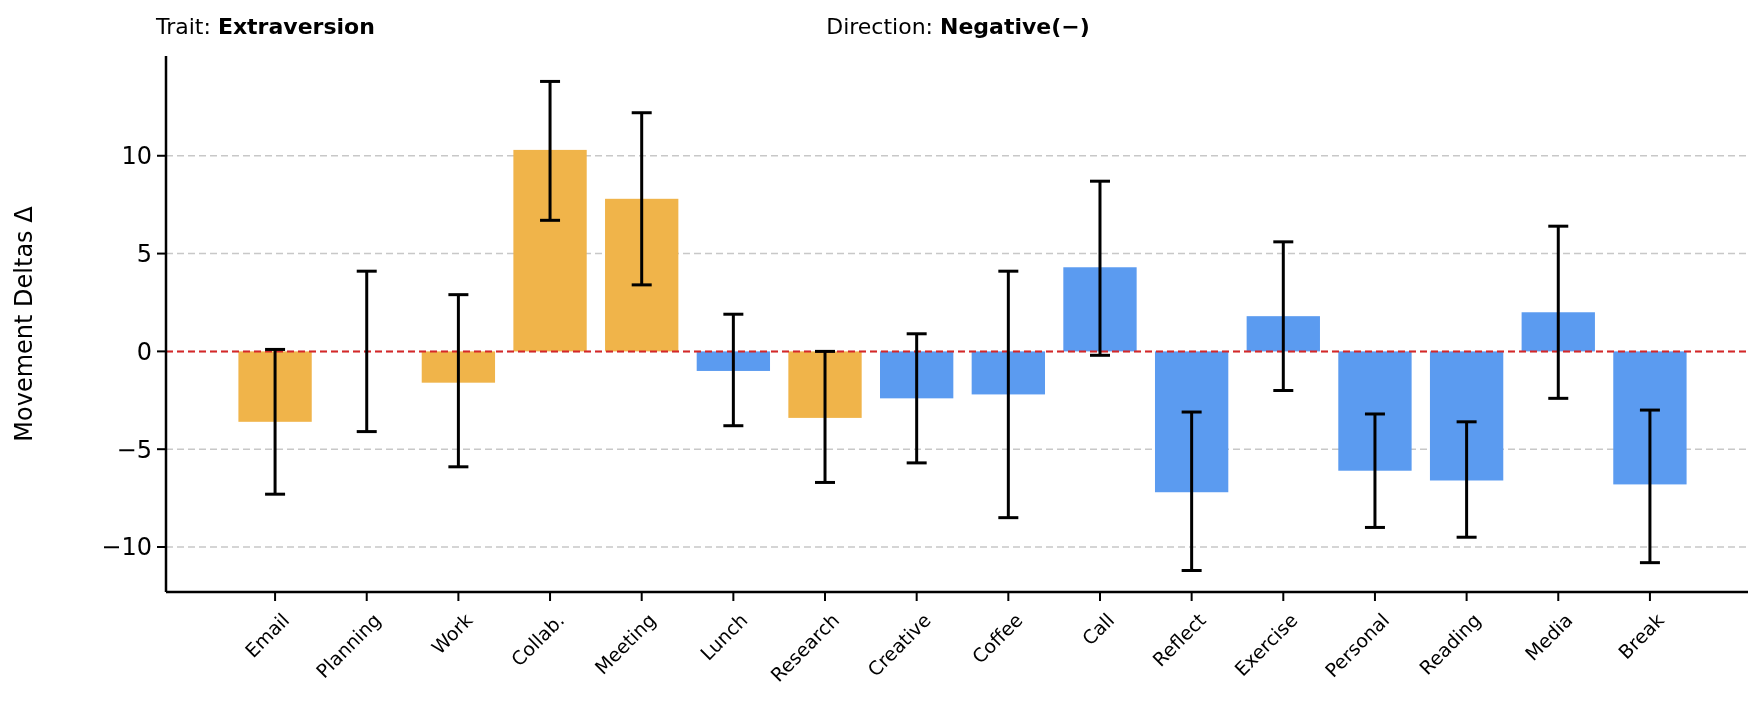  Describe the element at coordinates (136, 156) in the screenshot. I see `y-tick-label: 10` at that location.